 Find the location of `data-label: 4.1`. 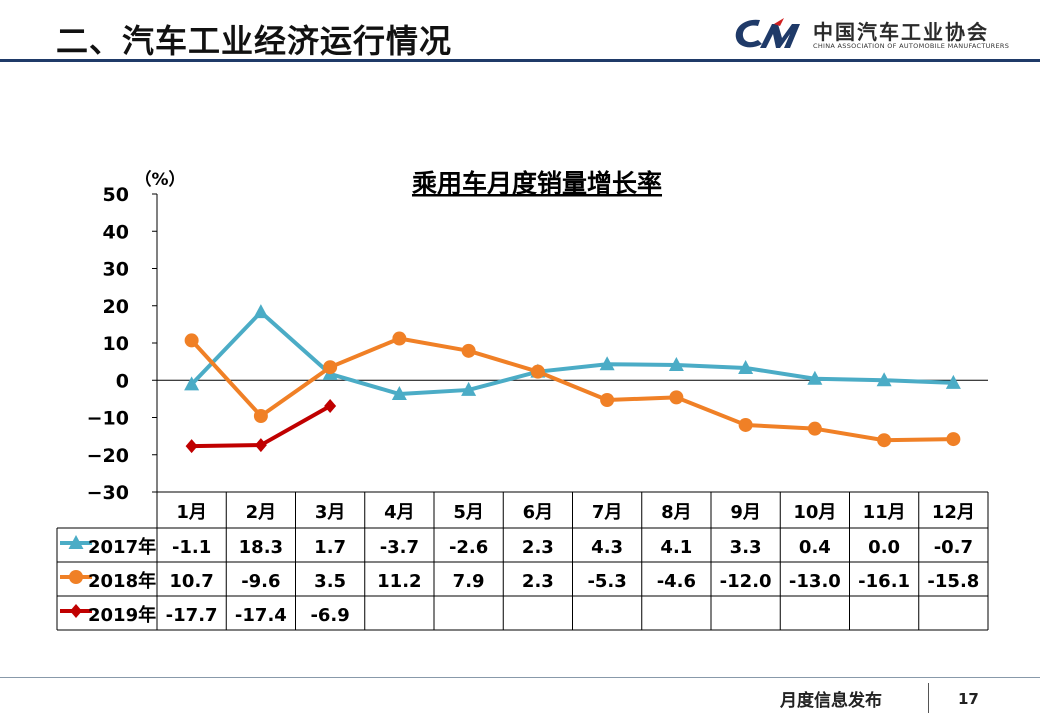

data-label: 4.1 is located at coordinates (676, 547).